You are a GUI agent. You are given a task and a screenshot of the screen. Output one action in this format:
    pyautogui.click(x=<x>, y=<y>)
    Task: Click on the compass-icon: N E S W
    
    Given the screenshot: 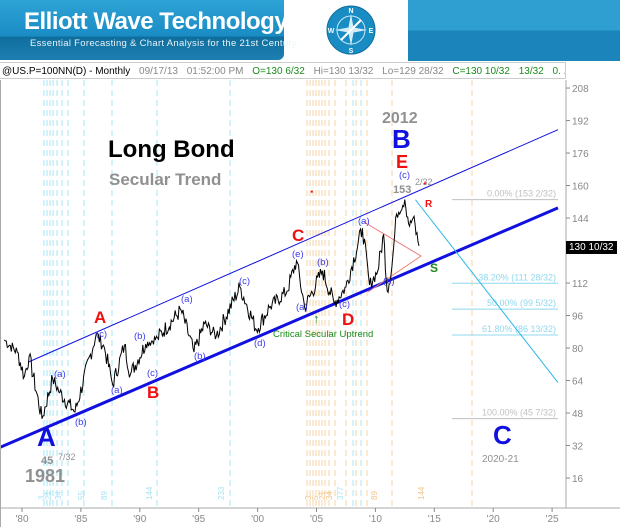 What is the action you would take?
    pyautogui.click(x=351, y=30)
    